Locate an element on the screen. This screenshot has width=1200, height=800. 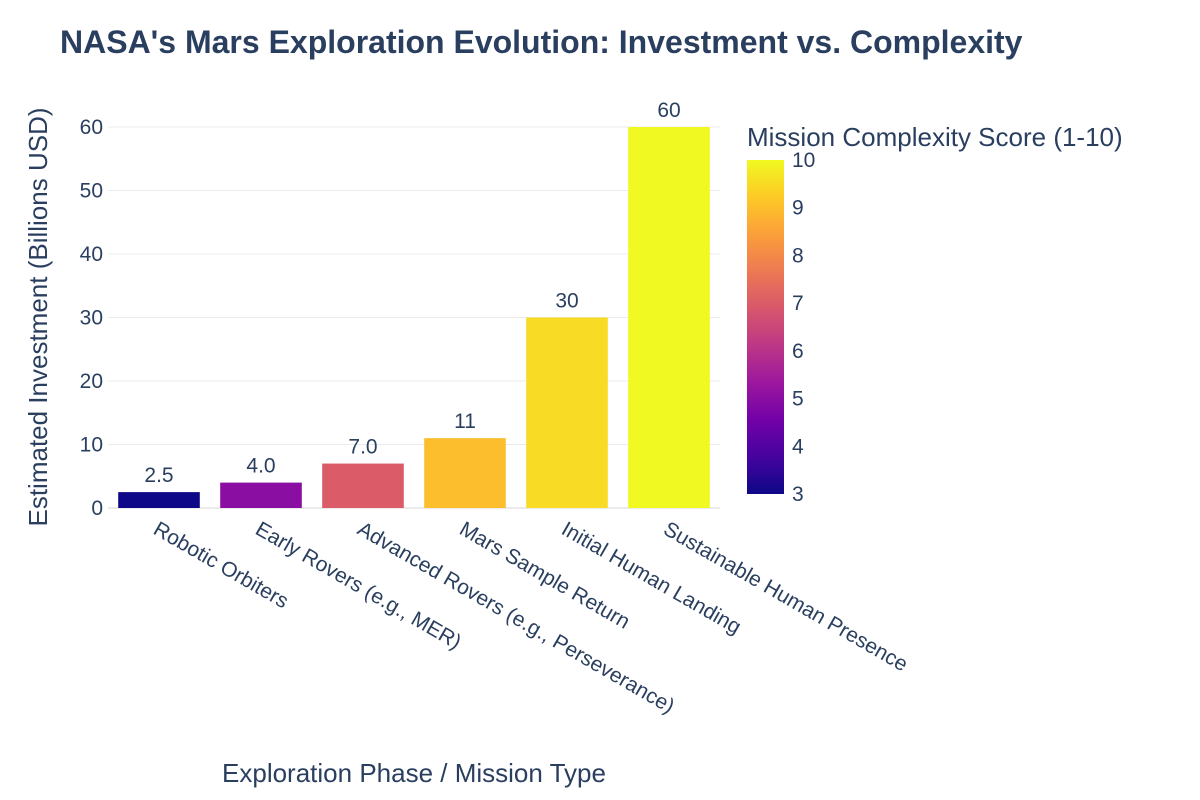
colorbar-tick-label: 4 is located at coordinates (798, 446).